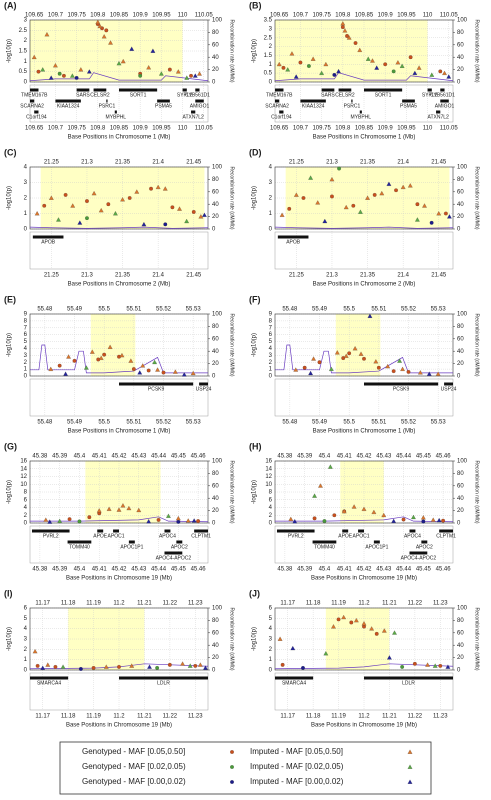  What do you see at coordinates (271, 65) in the screenshot?
I see `y-tick-label: 1` at bounding box center [271, 65].